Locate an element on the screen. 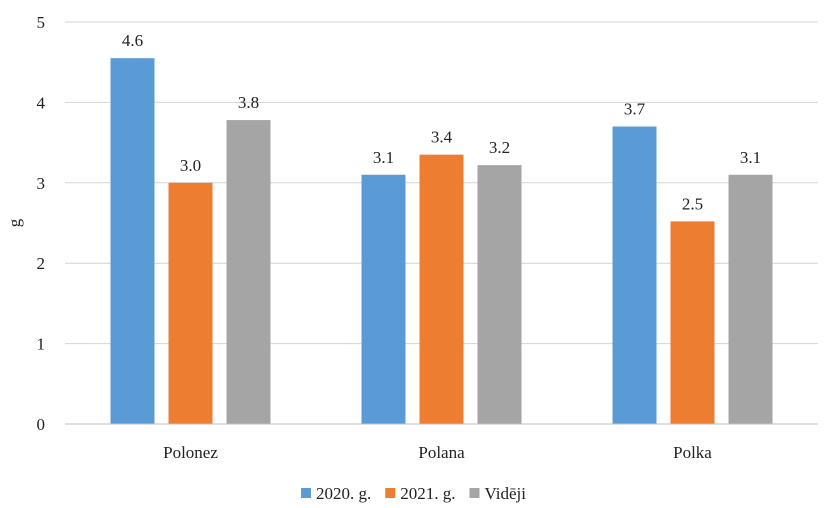 This screenshot has width=827, height=508. y-tick-label: 5 is located at coordinates (41, 22).